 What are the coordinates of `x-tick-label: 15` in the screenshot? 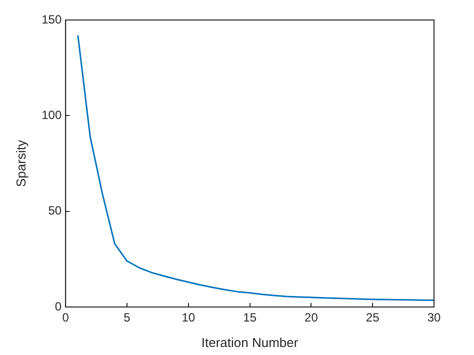 It's located at (250, 317).